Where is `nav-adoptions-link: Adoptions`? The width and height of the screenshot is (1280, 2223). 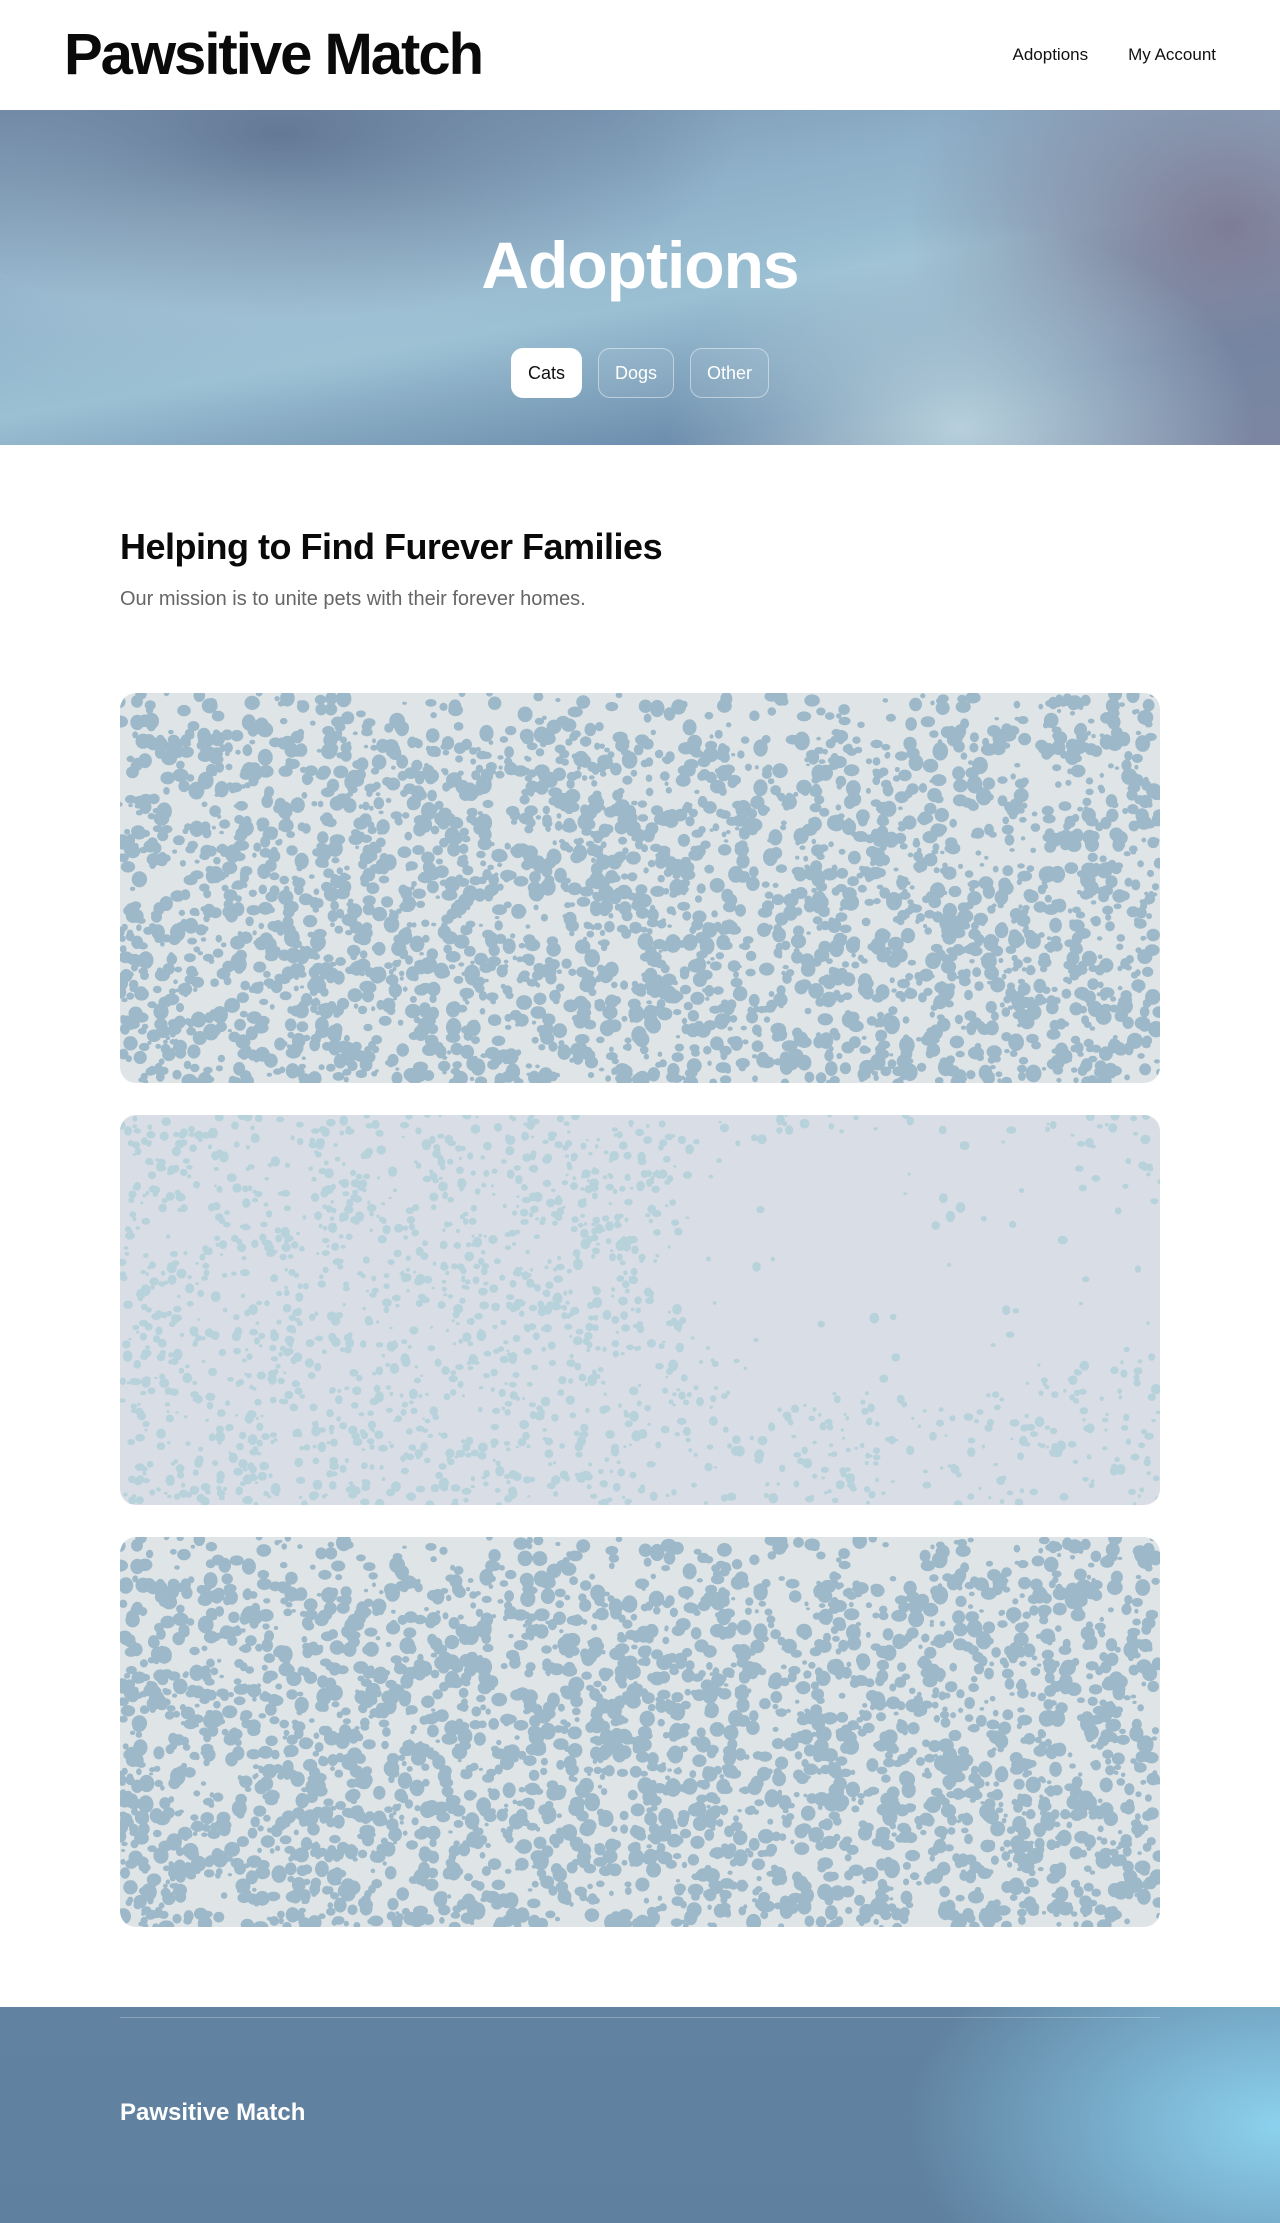
nav-adoptions-link: Adoptions is located at coordinates (1050, 54).